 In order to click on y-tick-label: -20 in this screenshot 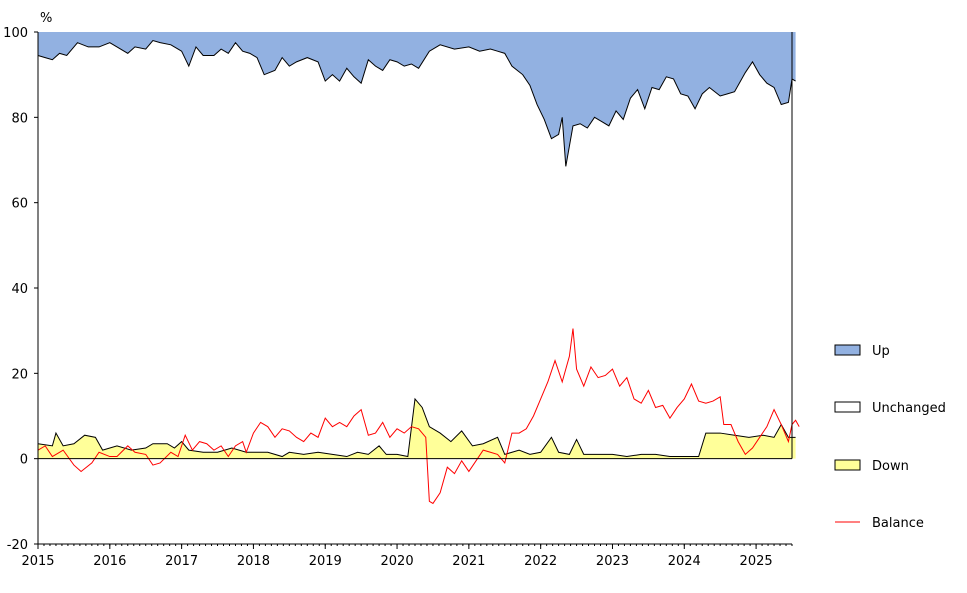, I will do `click(17, 545)`.